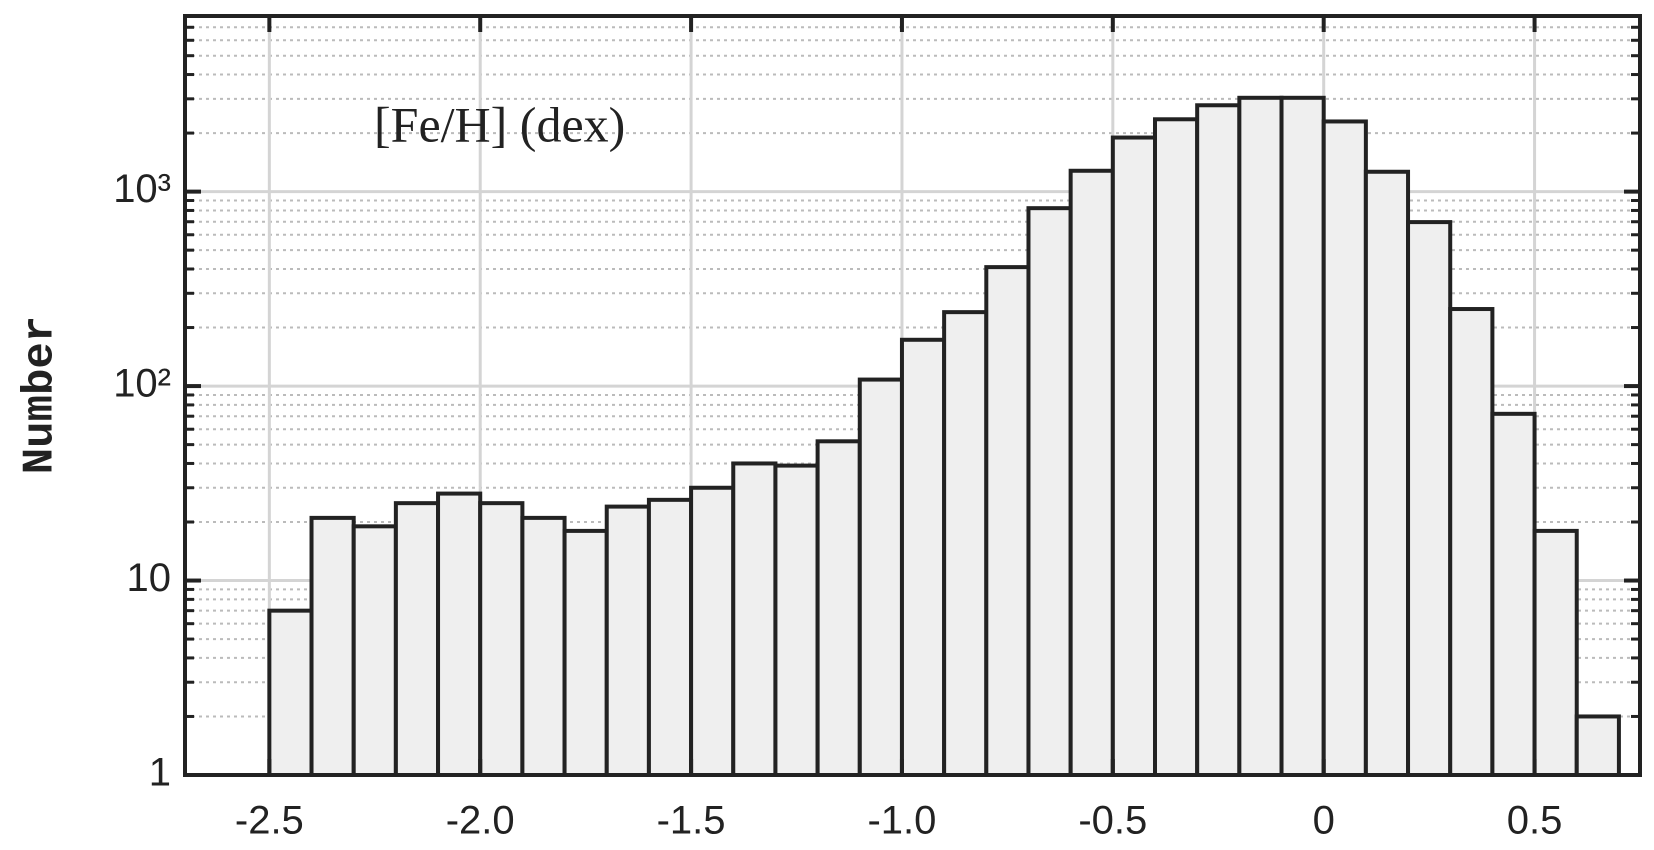 Image resolution: width=1654 pixels, height=850 pixels. What do you see at coordinates (1112, 821) in the screenshot?
I see `x-tick-label: -0.5` at bounding box center [1112, 821].